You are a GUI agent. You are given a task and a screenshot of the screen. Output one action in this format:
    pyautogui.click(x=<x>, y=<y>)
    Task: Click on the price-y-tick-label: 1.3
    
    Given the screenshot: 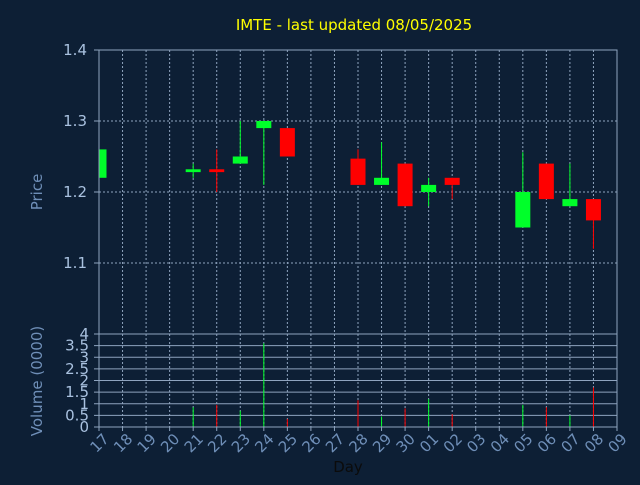 What is the action you would take?
    pyautogui.click(x=75, y=121)
    